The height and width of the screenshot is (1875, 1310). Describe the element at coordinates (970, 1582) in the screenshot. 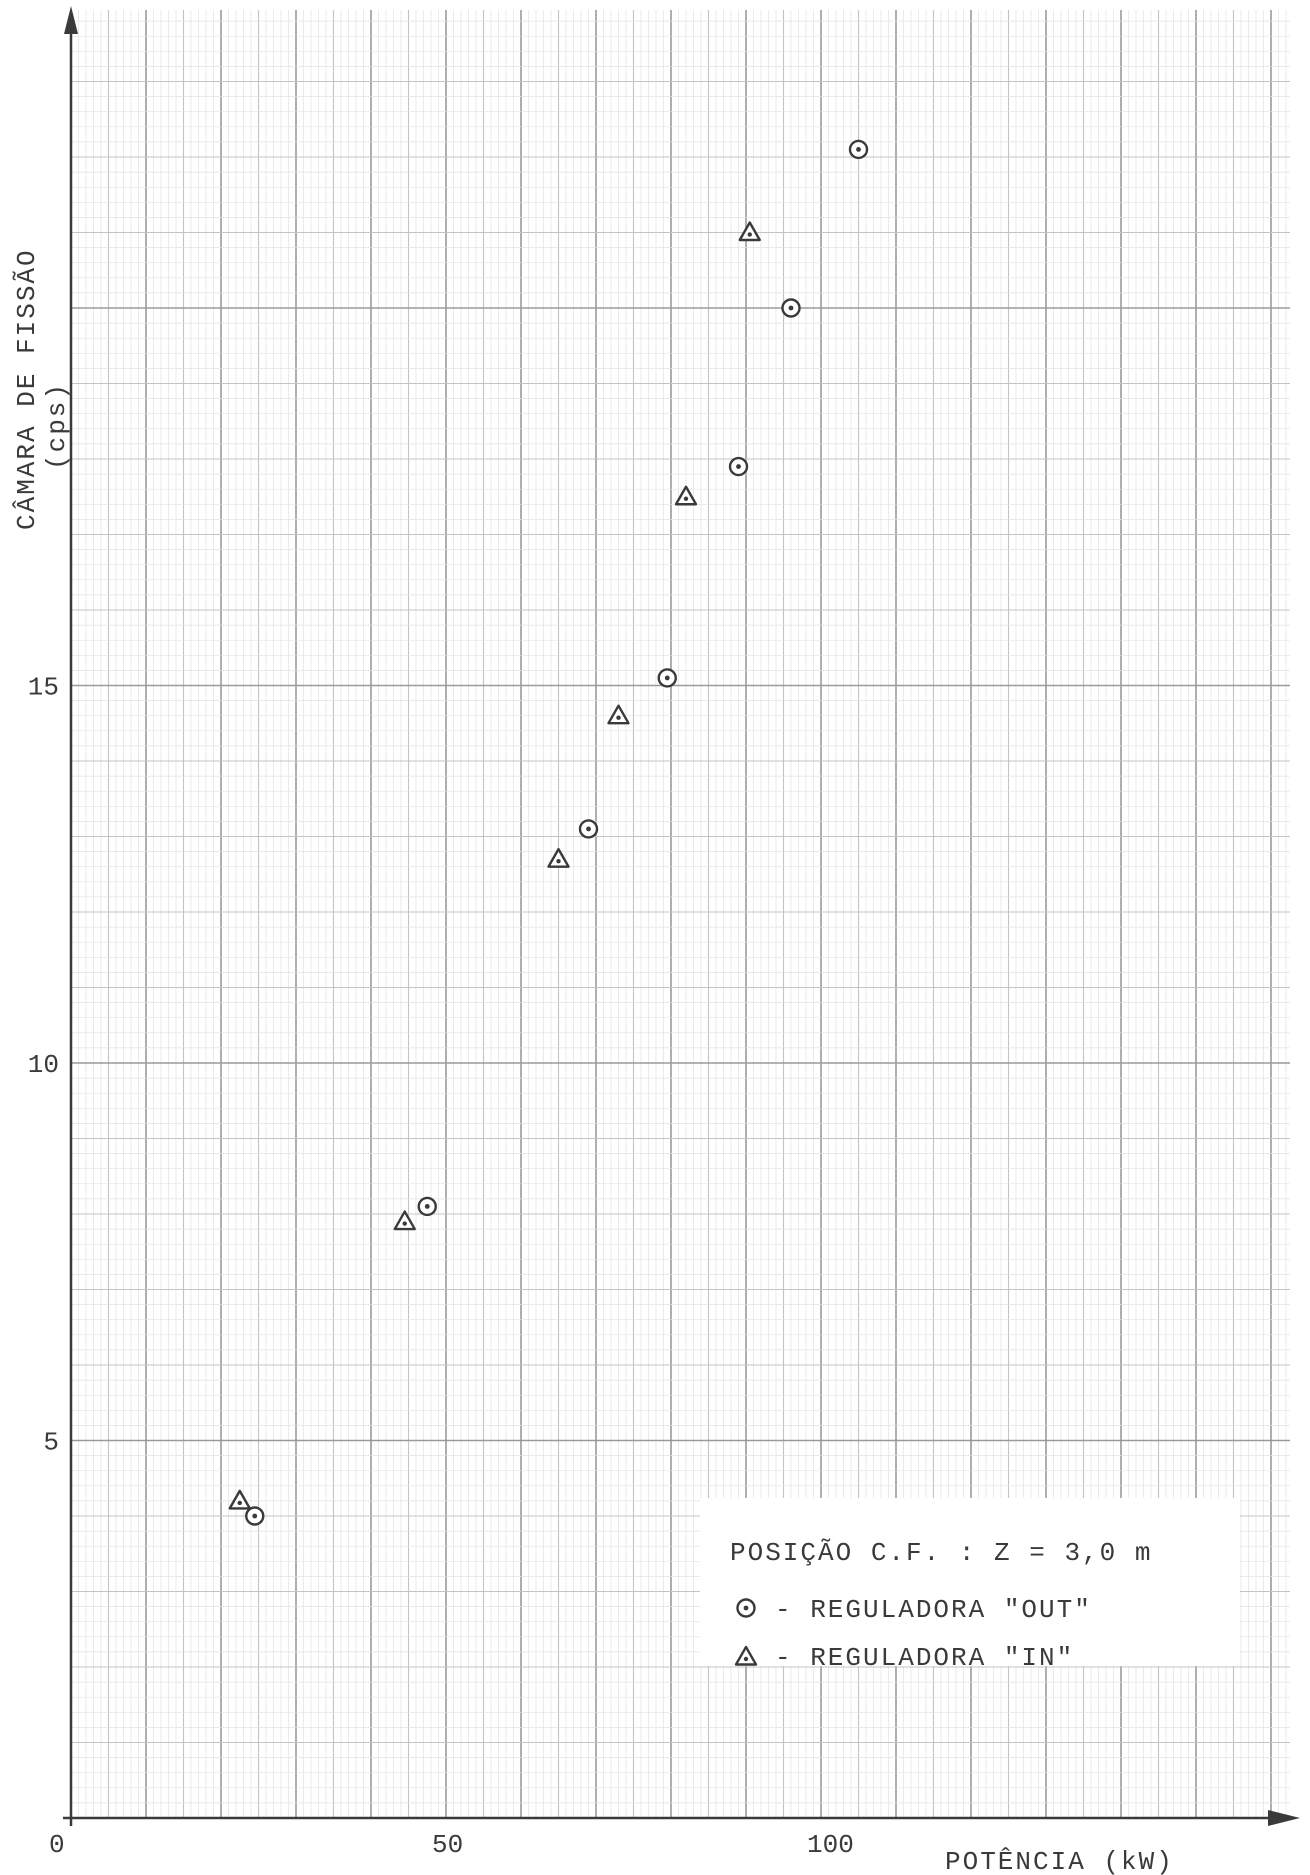

I see `legend-box` at that location.